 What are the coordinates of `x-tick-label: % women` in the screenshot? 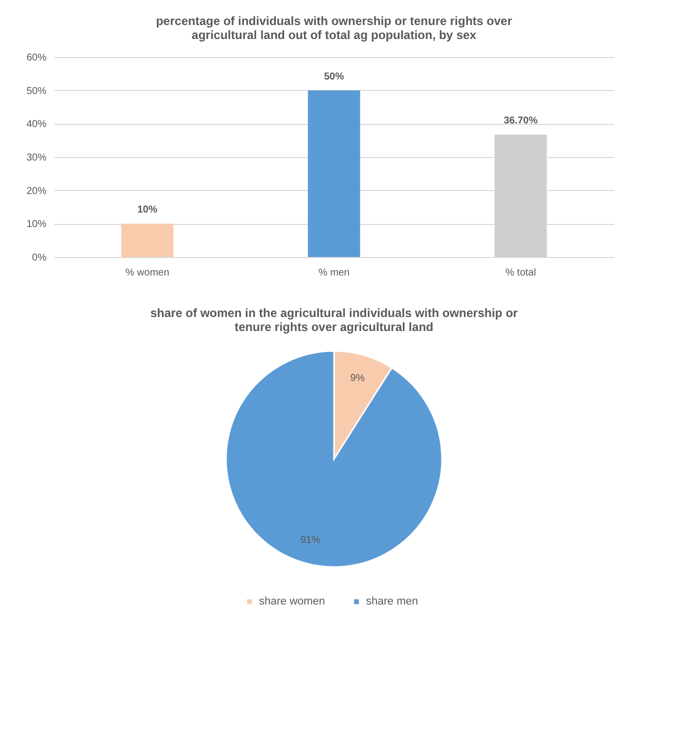 It's located at (147, 273).